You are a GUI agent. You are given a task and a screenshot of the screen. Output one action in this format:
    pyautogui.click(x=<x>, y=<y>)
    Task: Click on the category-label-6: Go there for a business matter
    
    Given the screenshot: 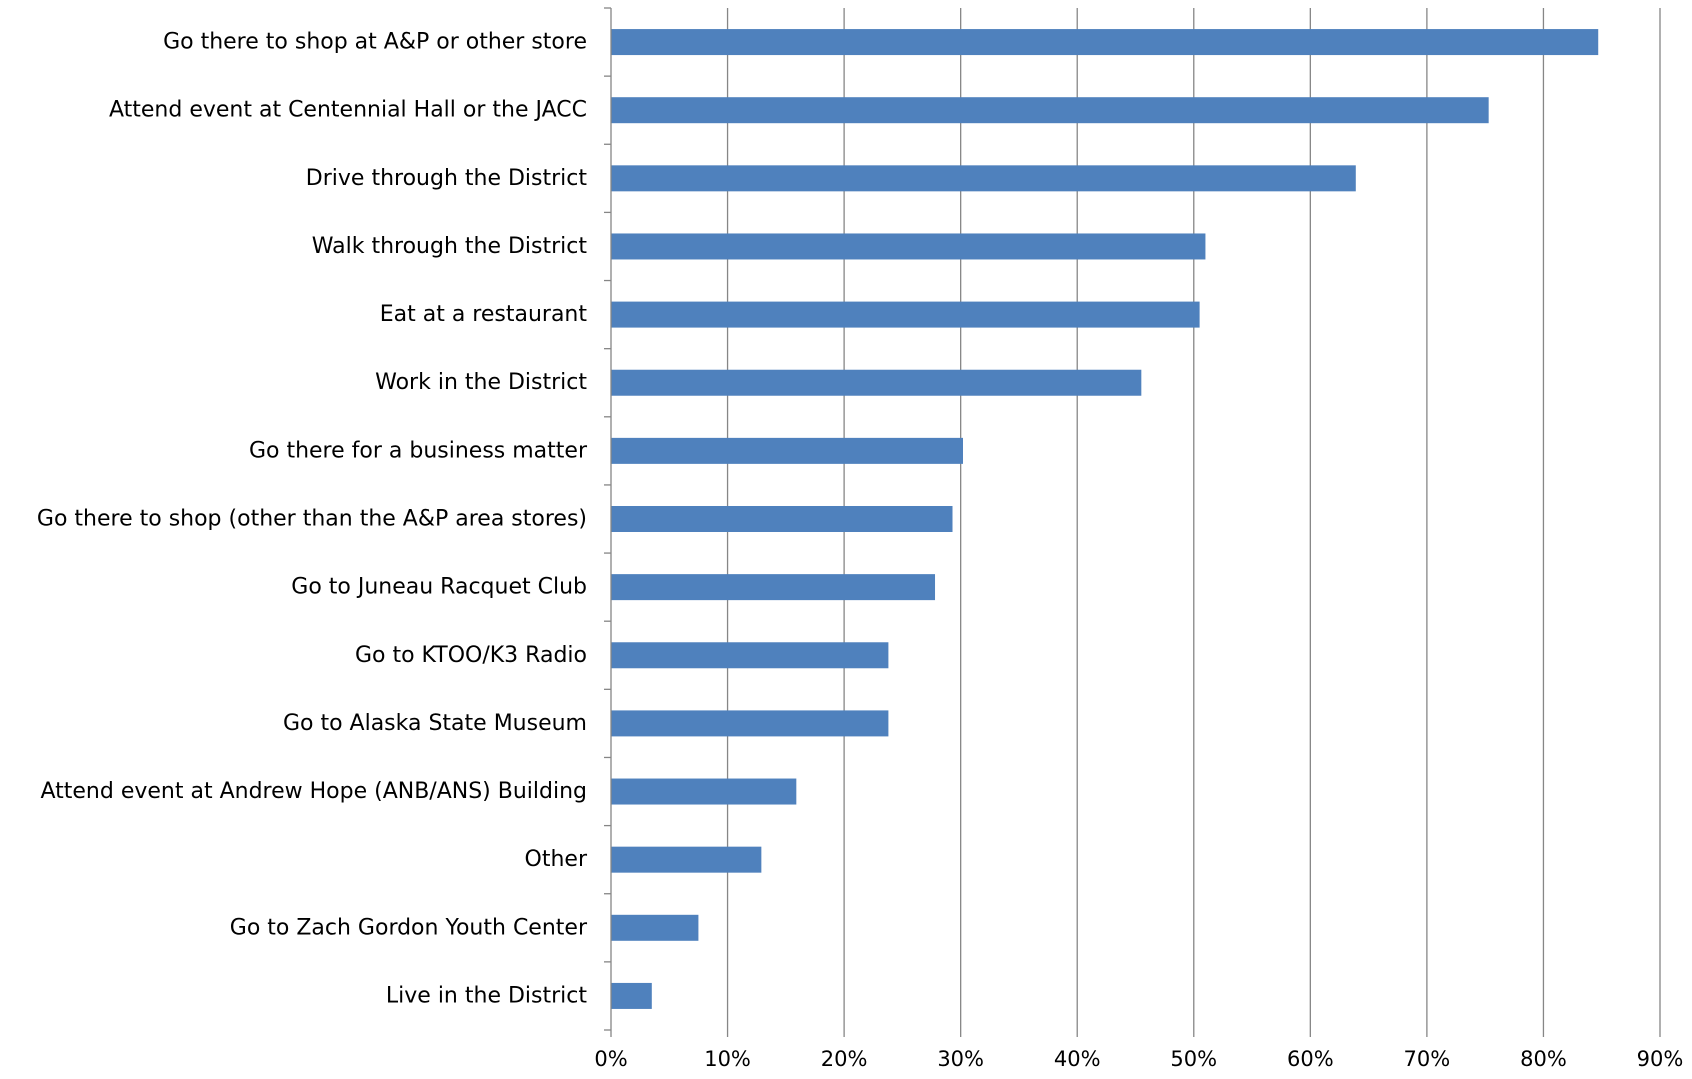 What is the action you would take?
    pyautogui.click(x=418, y=450)
    